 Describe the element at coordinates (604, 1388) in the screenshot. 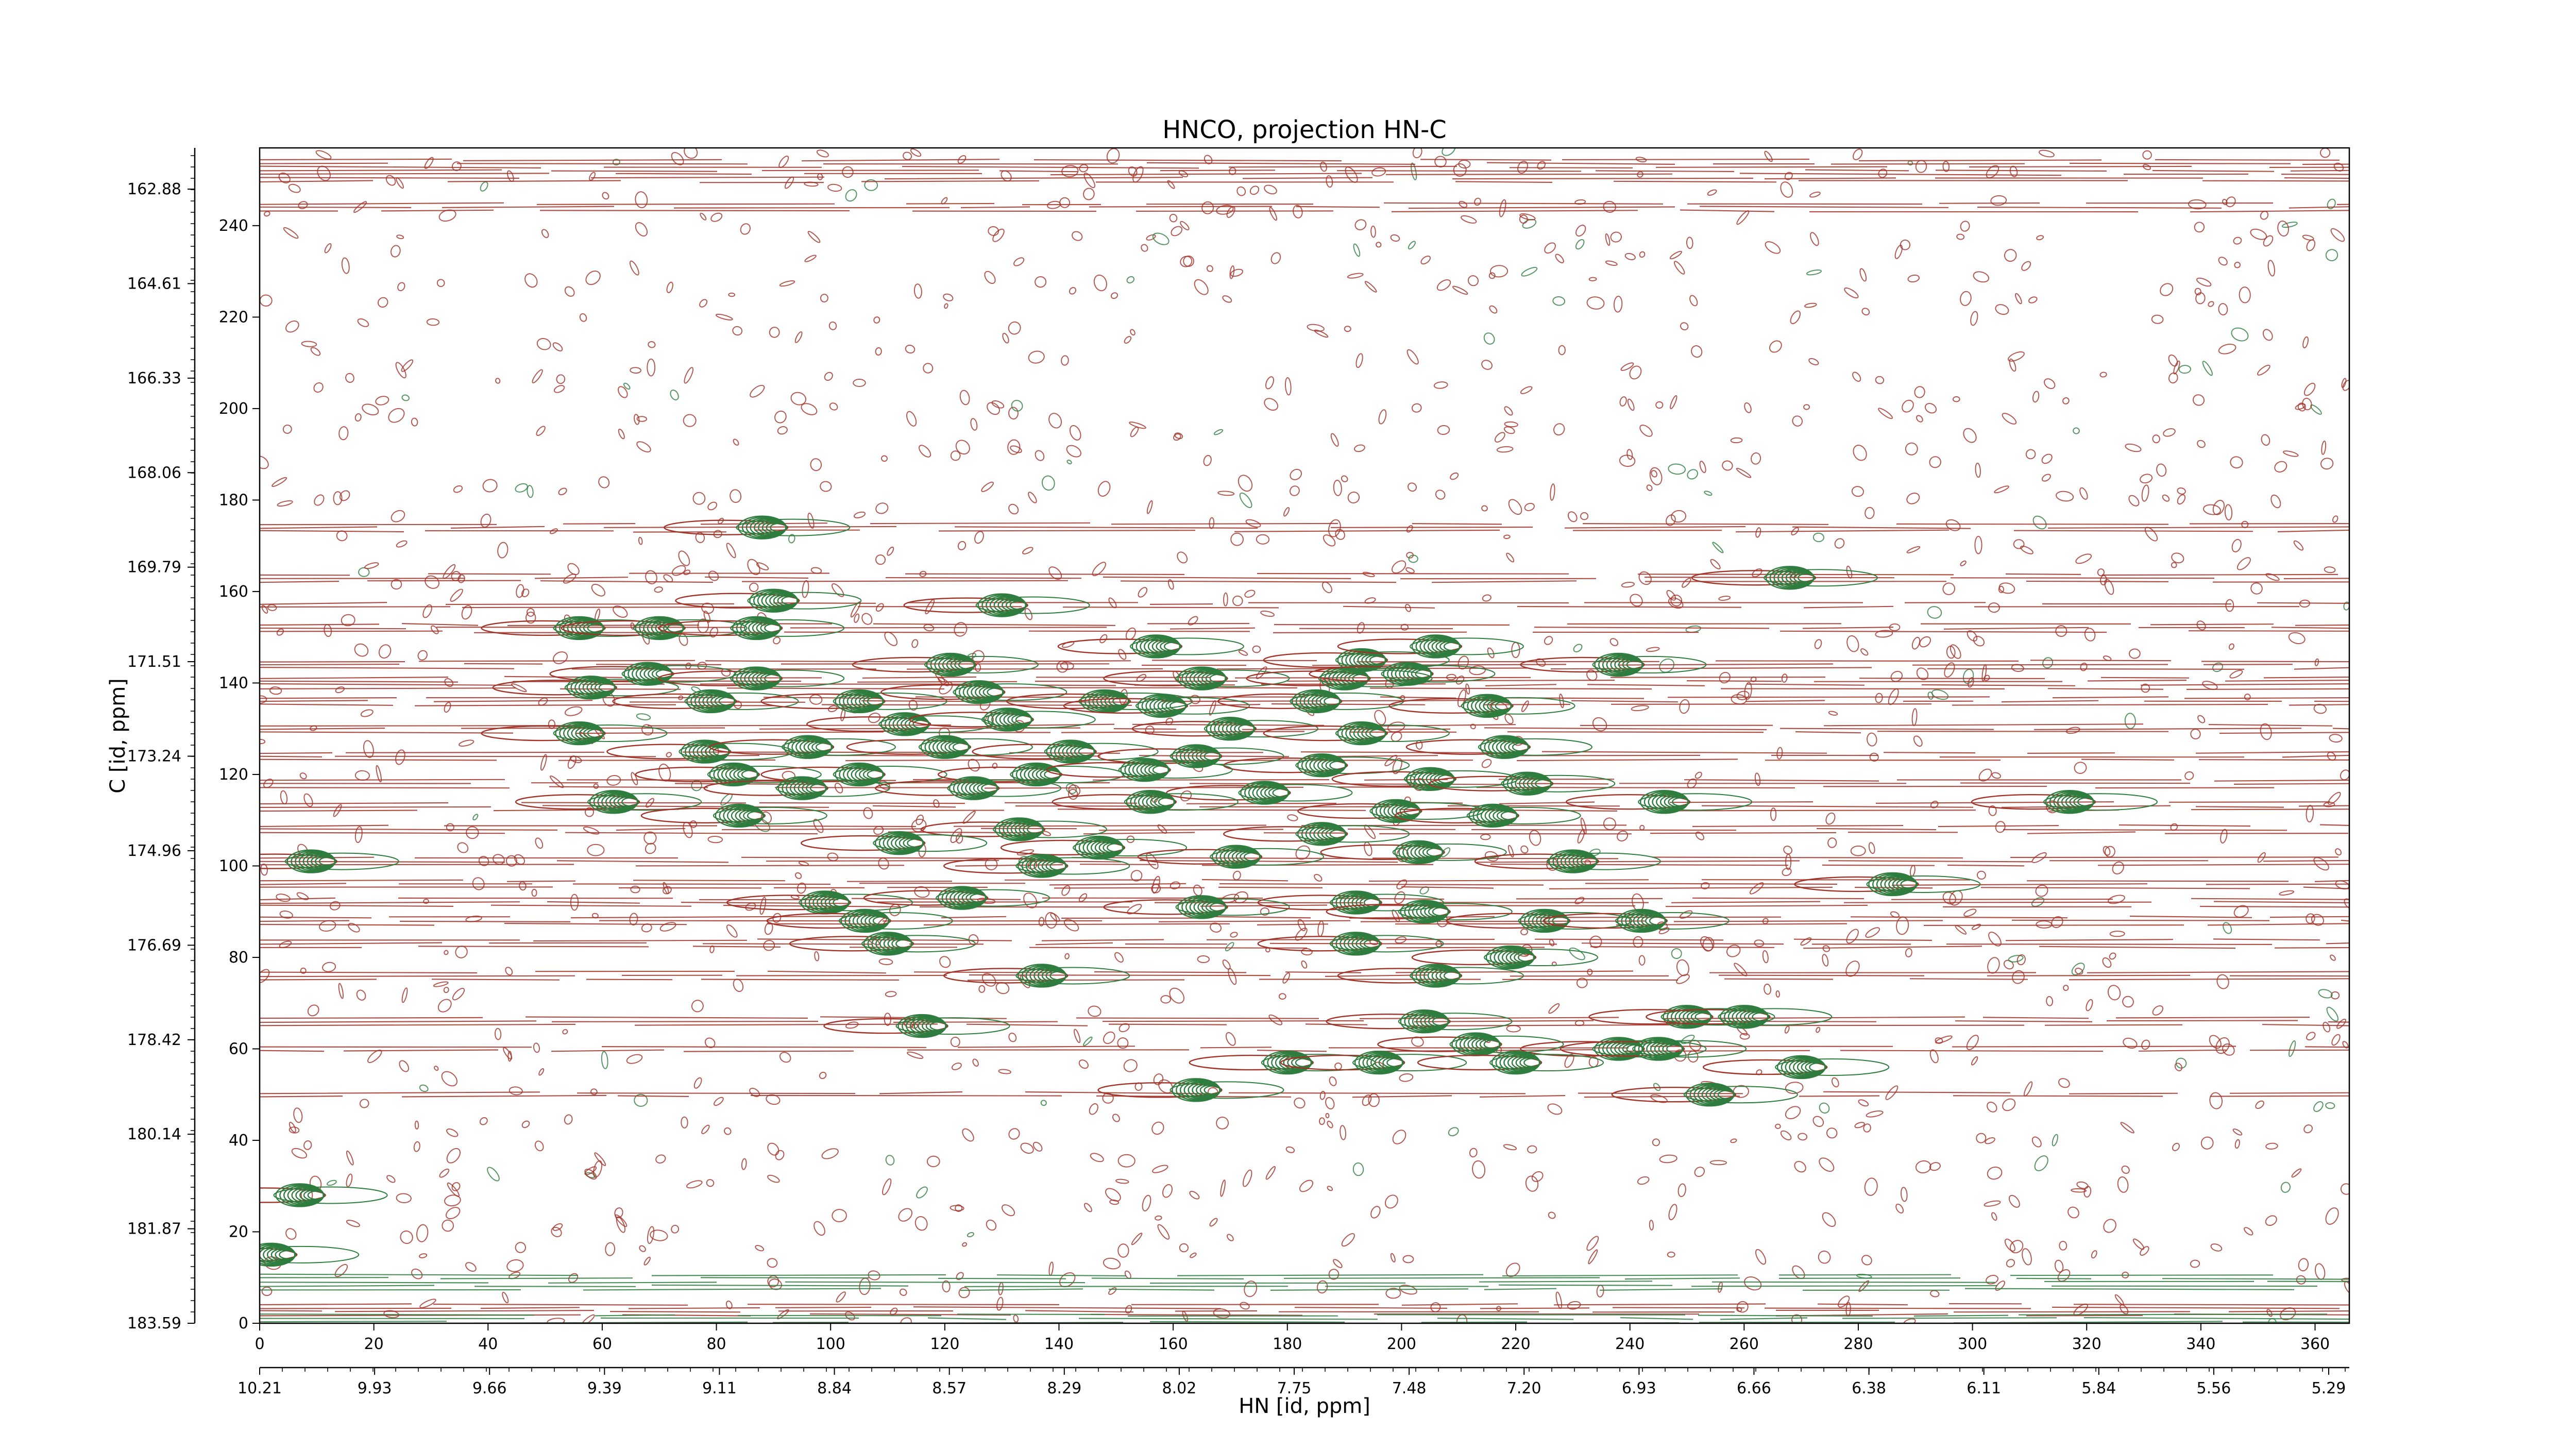

I see `x-ppm-tick-label: 9.39` at that location.